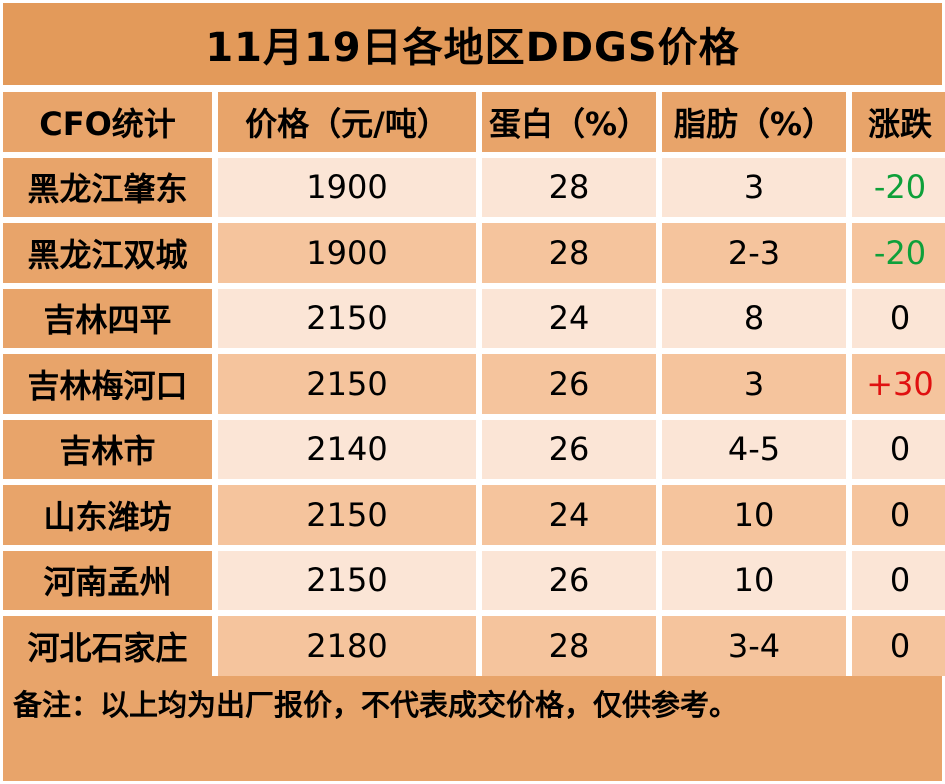  What do you see at coordinates (898, 384) in the screenshot?
I see `cell-change: +30` at bounding box center [898, 384].